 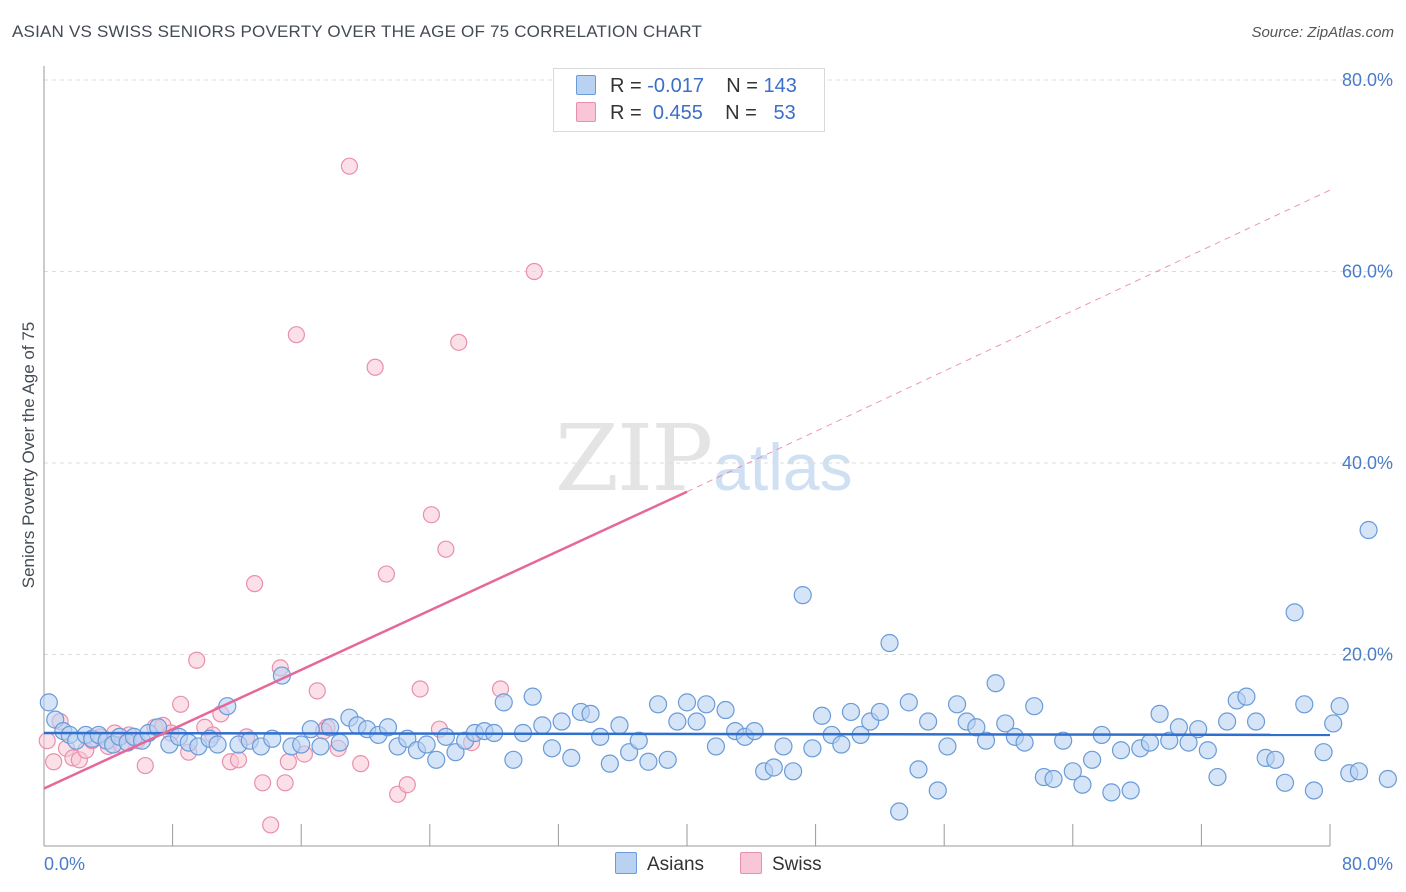 I want to click on legend-row-asians: R = -0.017 N = 143, so click(x=686, y=88).